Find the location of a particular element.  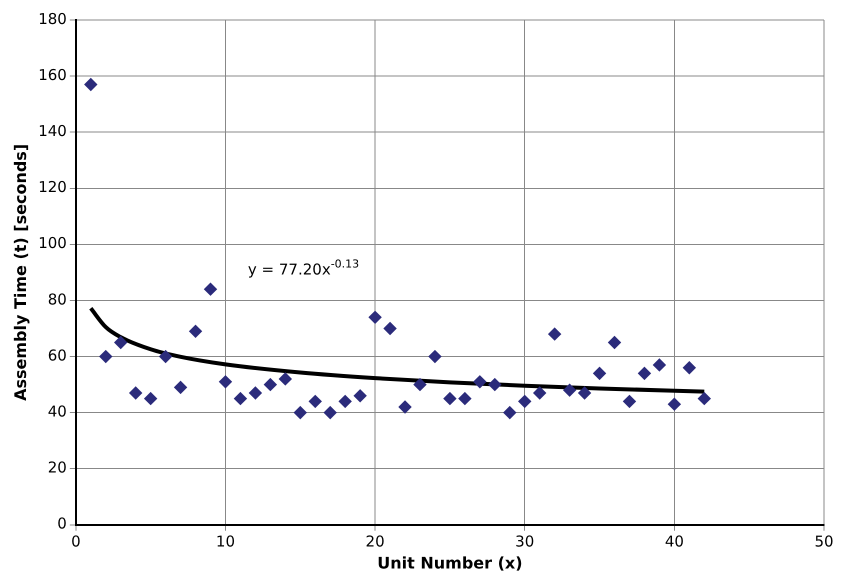

x-tick-label: 10 is located at coordinates (226, 541).